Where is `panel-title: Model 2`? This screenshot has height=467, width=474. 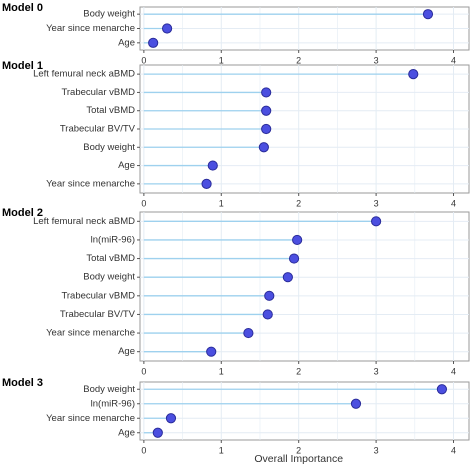 panel-title: Model 2 is located at coordinates (22, 213).